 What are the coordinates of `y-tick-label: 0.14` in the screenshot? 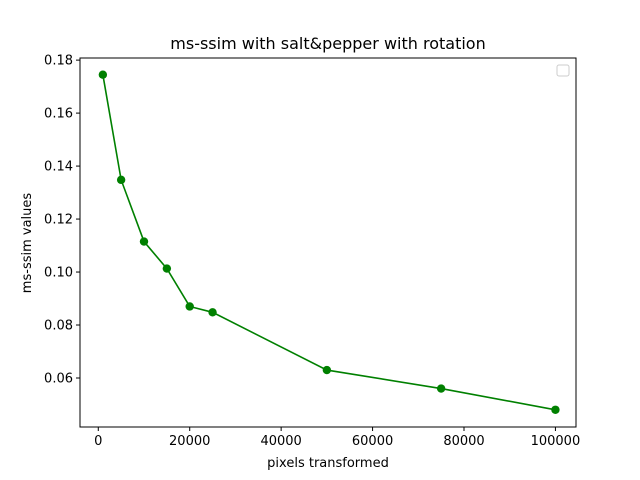 It's located at (58, 167).